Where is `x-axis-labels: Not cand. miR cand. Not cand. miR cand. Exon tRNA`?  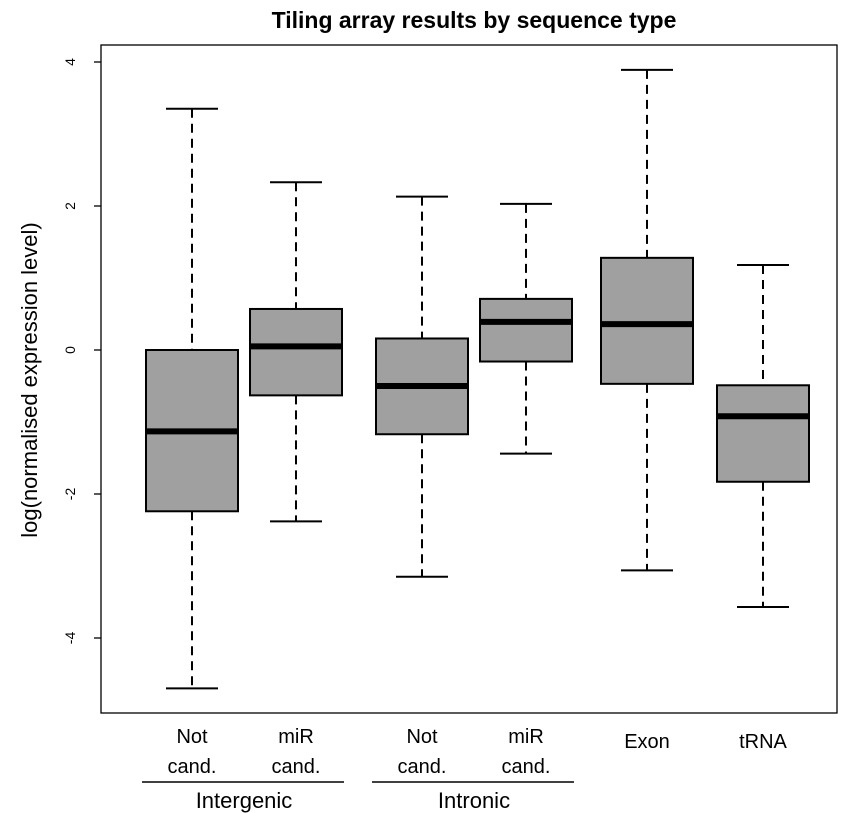 x-axis-labels: Not cand. miR cand. Not cand. miR cand. Exon tRNA is located at coordinates (478, 752).